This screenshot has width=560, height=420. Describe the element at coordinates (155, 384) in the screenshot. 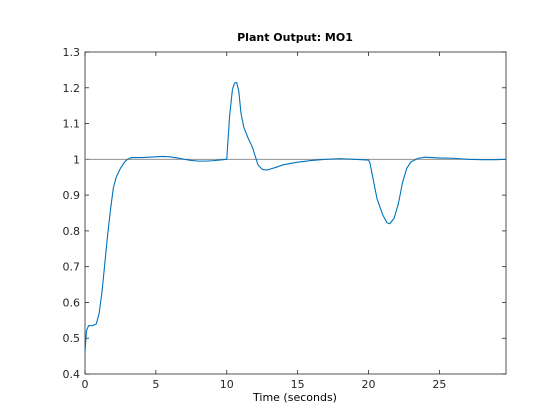

I see `x-tick-label: 5` at that location.